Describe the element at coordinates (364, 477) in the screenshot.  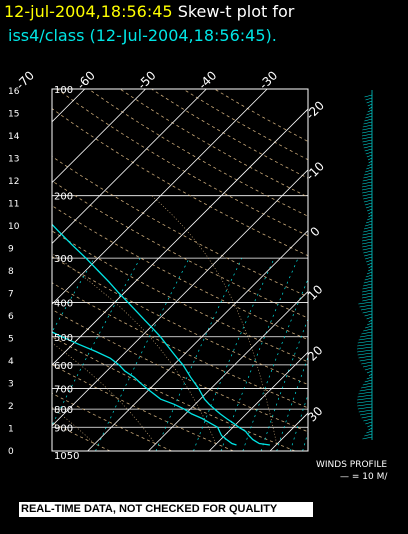
I see `winds-scale-label: — = 10 M/` at that location.